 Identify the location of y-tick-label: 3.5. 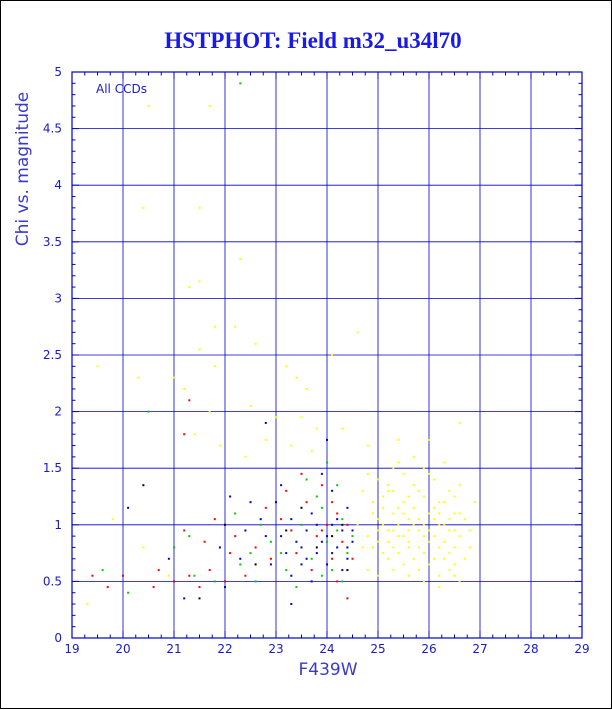
(52, 242).